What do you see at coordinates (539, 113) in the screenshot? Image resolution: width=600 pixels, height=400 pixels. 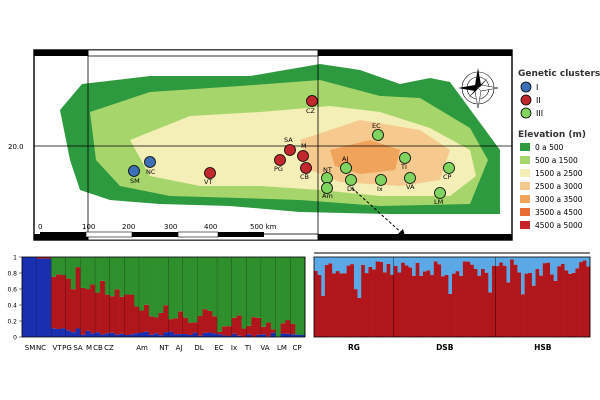 I see `cluster-label: III` at bounding box center [539, 113].